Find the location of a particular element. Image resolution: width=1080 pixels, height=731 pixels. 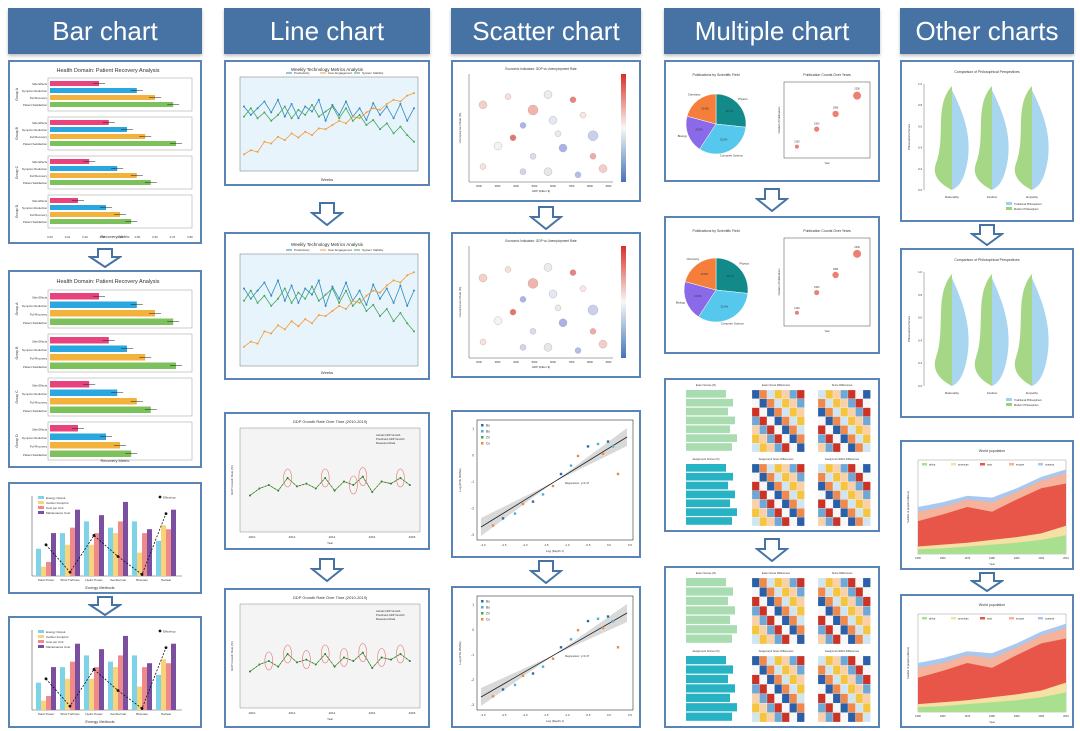

row-label: Patient Satisfaction is located at coordinates (35, 323).